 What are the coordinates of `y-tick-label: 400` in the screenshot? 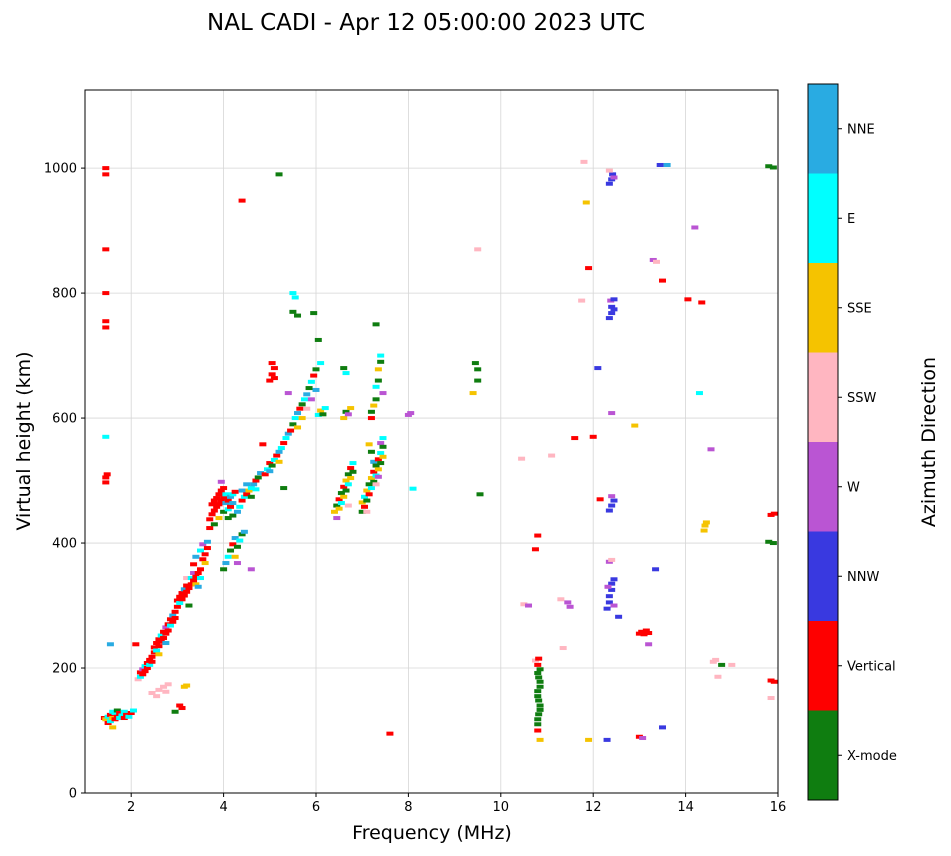 It's located at (64, 544).